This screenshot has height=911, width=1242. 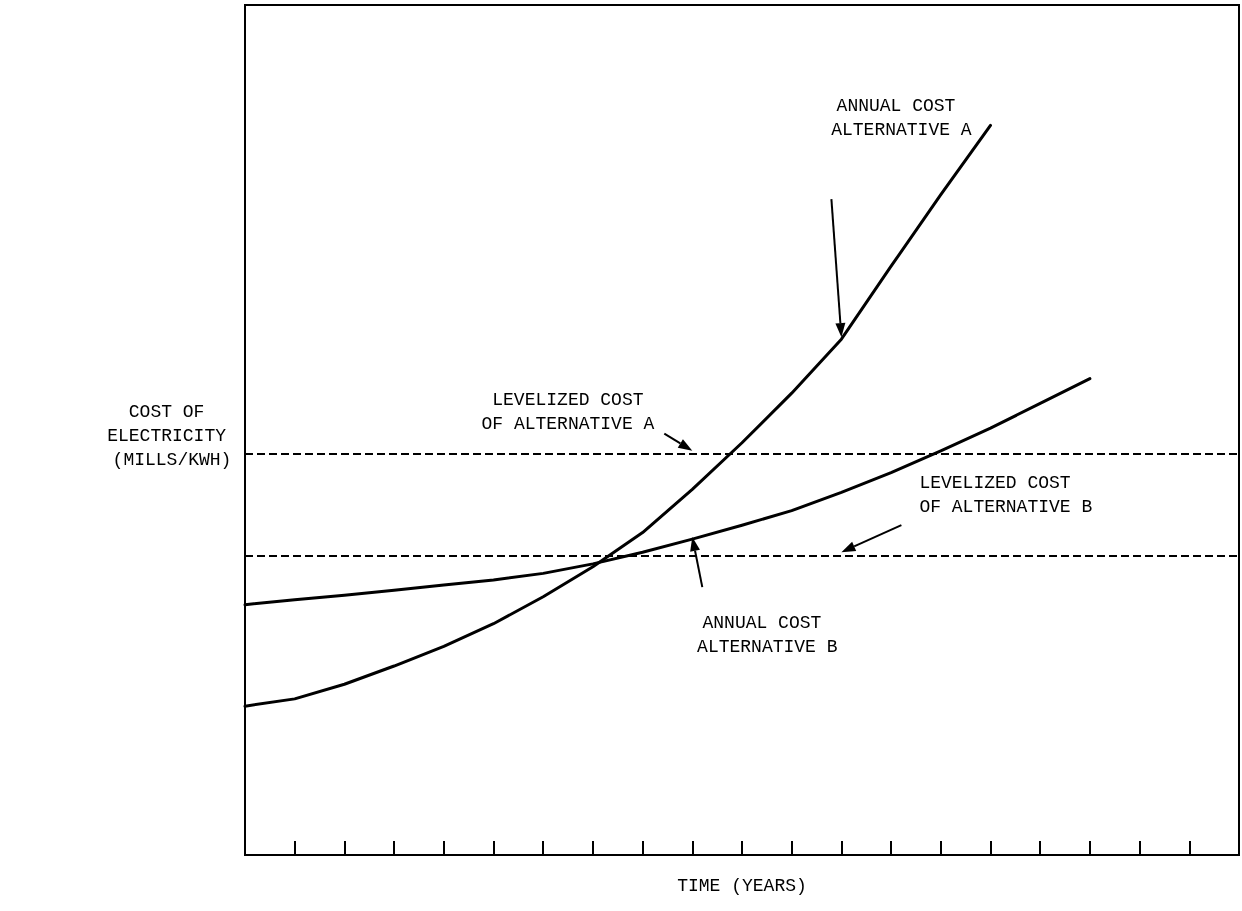 What do you see at coordinates (742, 886) in the screenshot?
I see `x-axis-title: TIME (YEARS)` at bounding box center [742, 886].